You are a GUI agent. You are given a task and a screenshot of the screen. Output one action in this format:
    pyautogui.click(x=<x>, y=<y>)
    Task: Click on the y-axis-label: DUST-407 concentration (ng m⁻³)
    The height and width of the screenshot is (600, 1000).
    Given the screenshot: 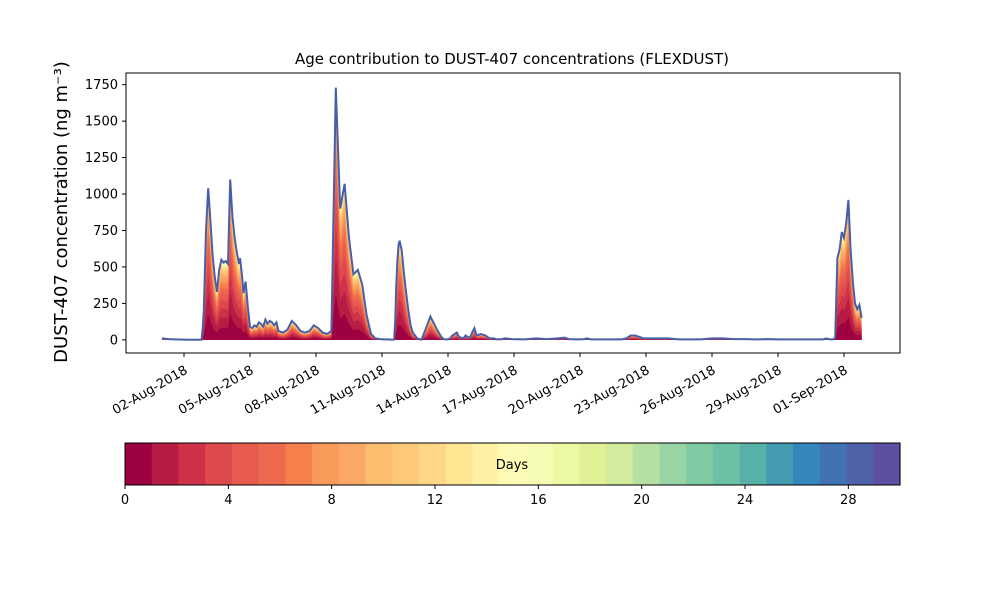 What is the action you would take?
    pyautogui.click(x=61, y=212)
    